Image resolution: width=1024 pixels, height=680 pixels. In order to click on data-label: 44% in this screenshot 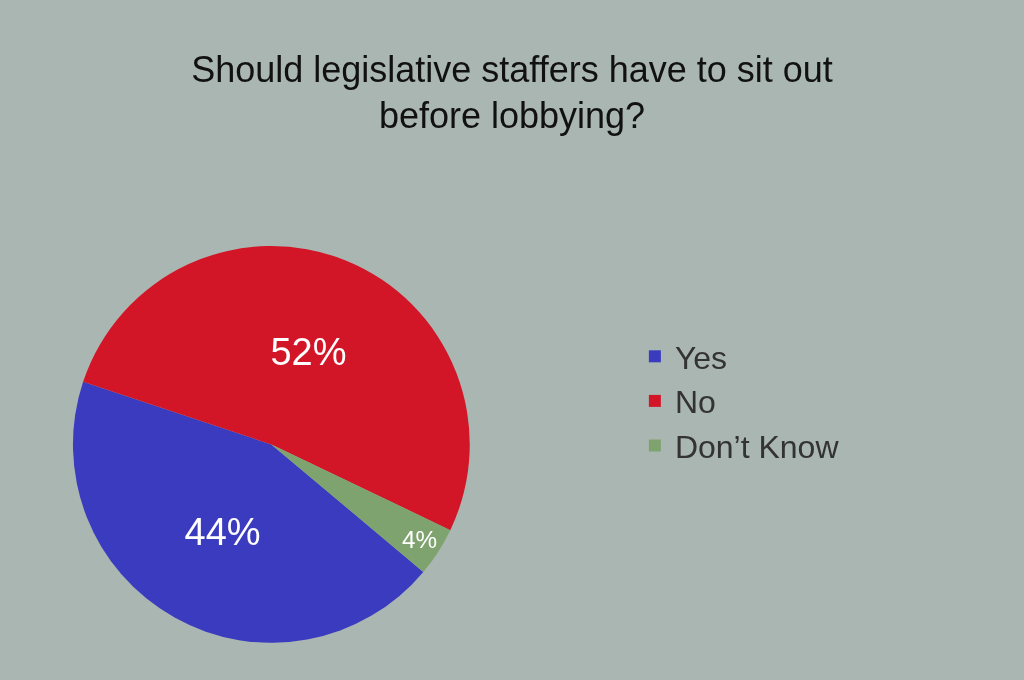, I will do `click(222, 531)`.